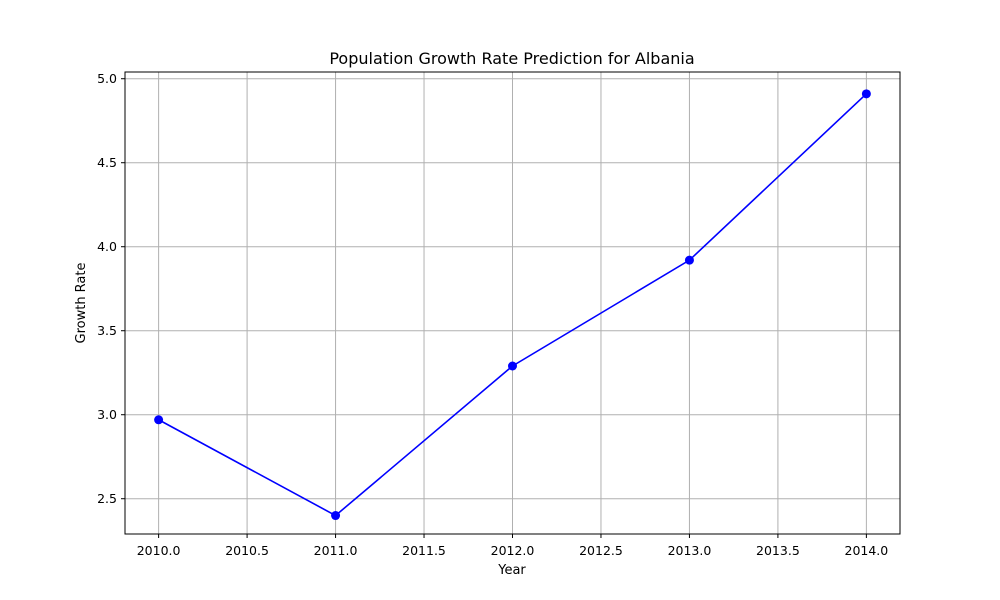 The image size is (1000, 600). I want to click on x-tick-label: 2012.0, so click(513, 550).